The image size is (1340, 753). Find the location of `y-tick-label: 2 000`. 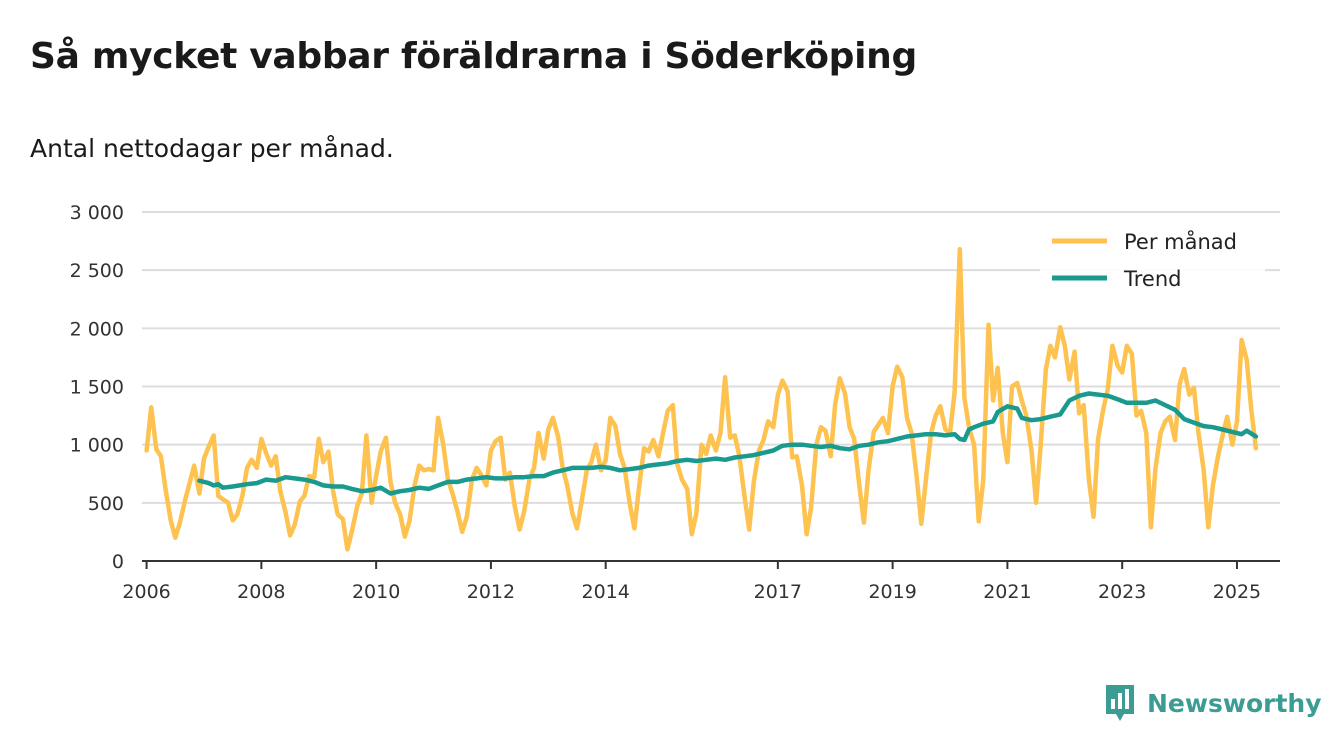

y-tick-label: 2 000 is located at coordinates (97, 329).